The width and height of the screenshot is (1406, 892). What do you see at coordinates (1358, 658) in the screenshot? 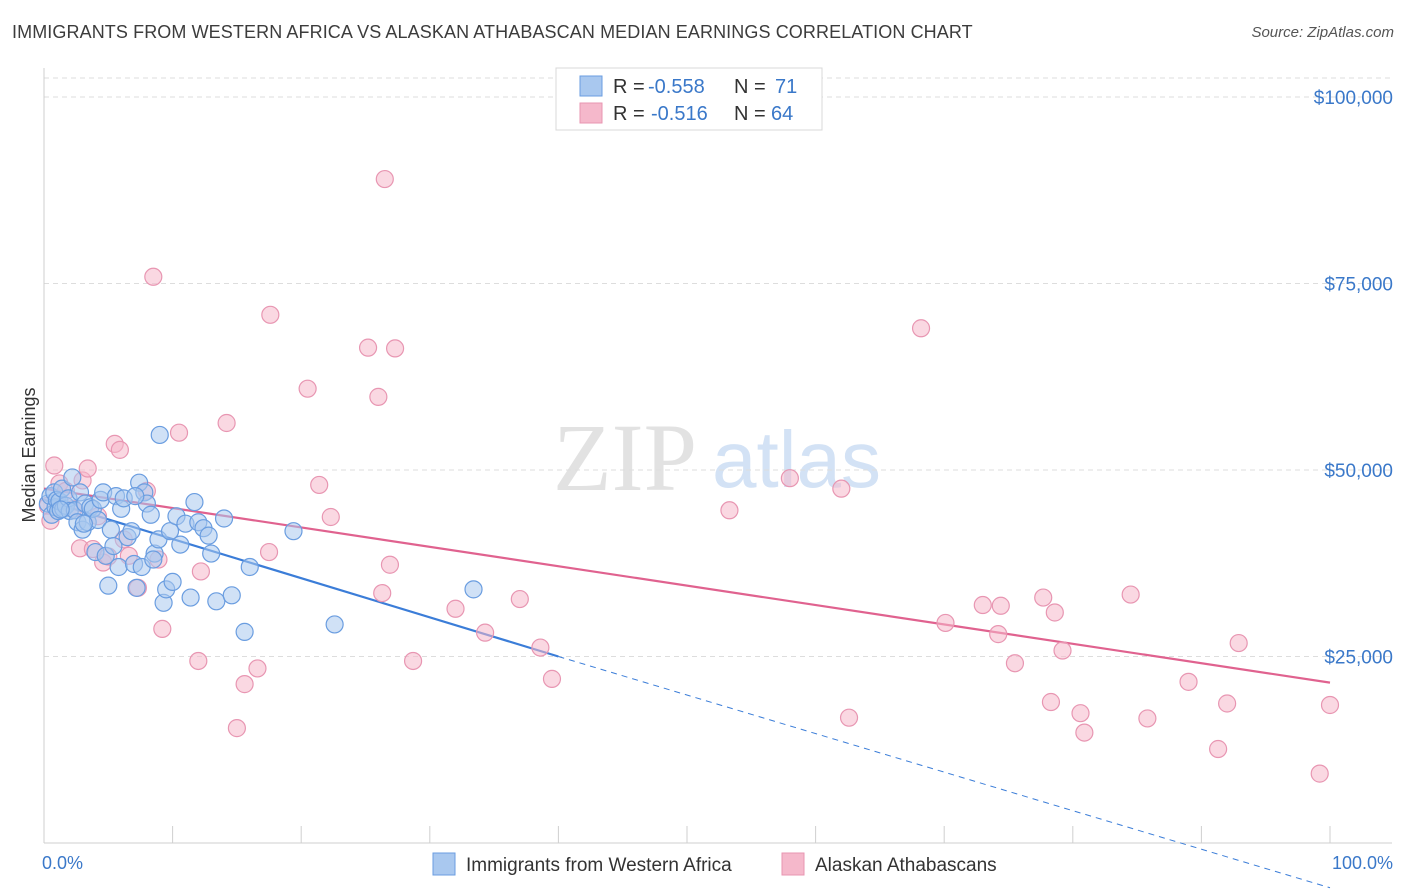
I see `y-tick-label-0: $25,000` at bounding box center [1358, 658].